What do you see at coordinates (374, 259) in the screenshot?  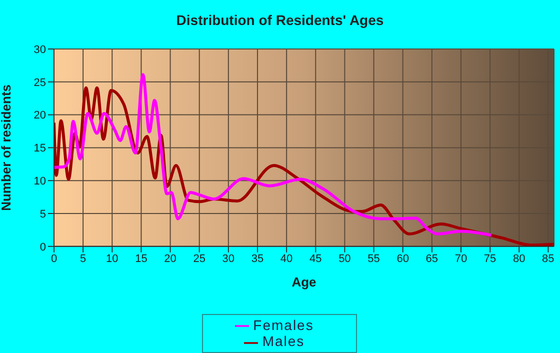 I see `x-tick-label: 55` at bounding box center [374, 259].